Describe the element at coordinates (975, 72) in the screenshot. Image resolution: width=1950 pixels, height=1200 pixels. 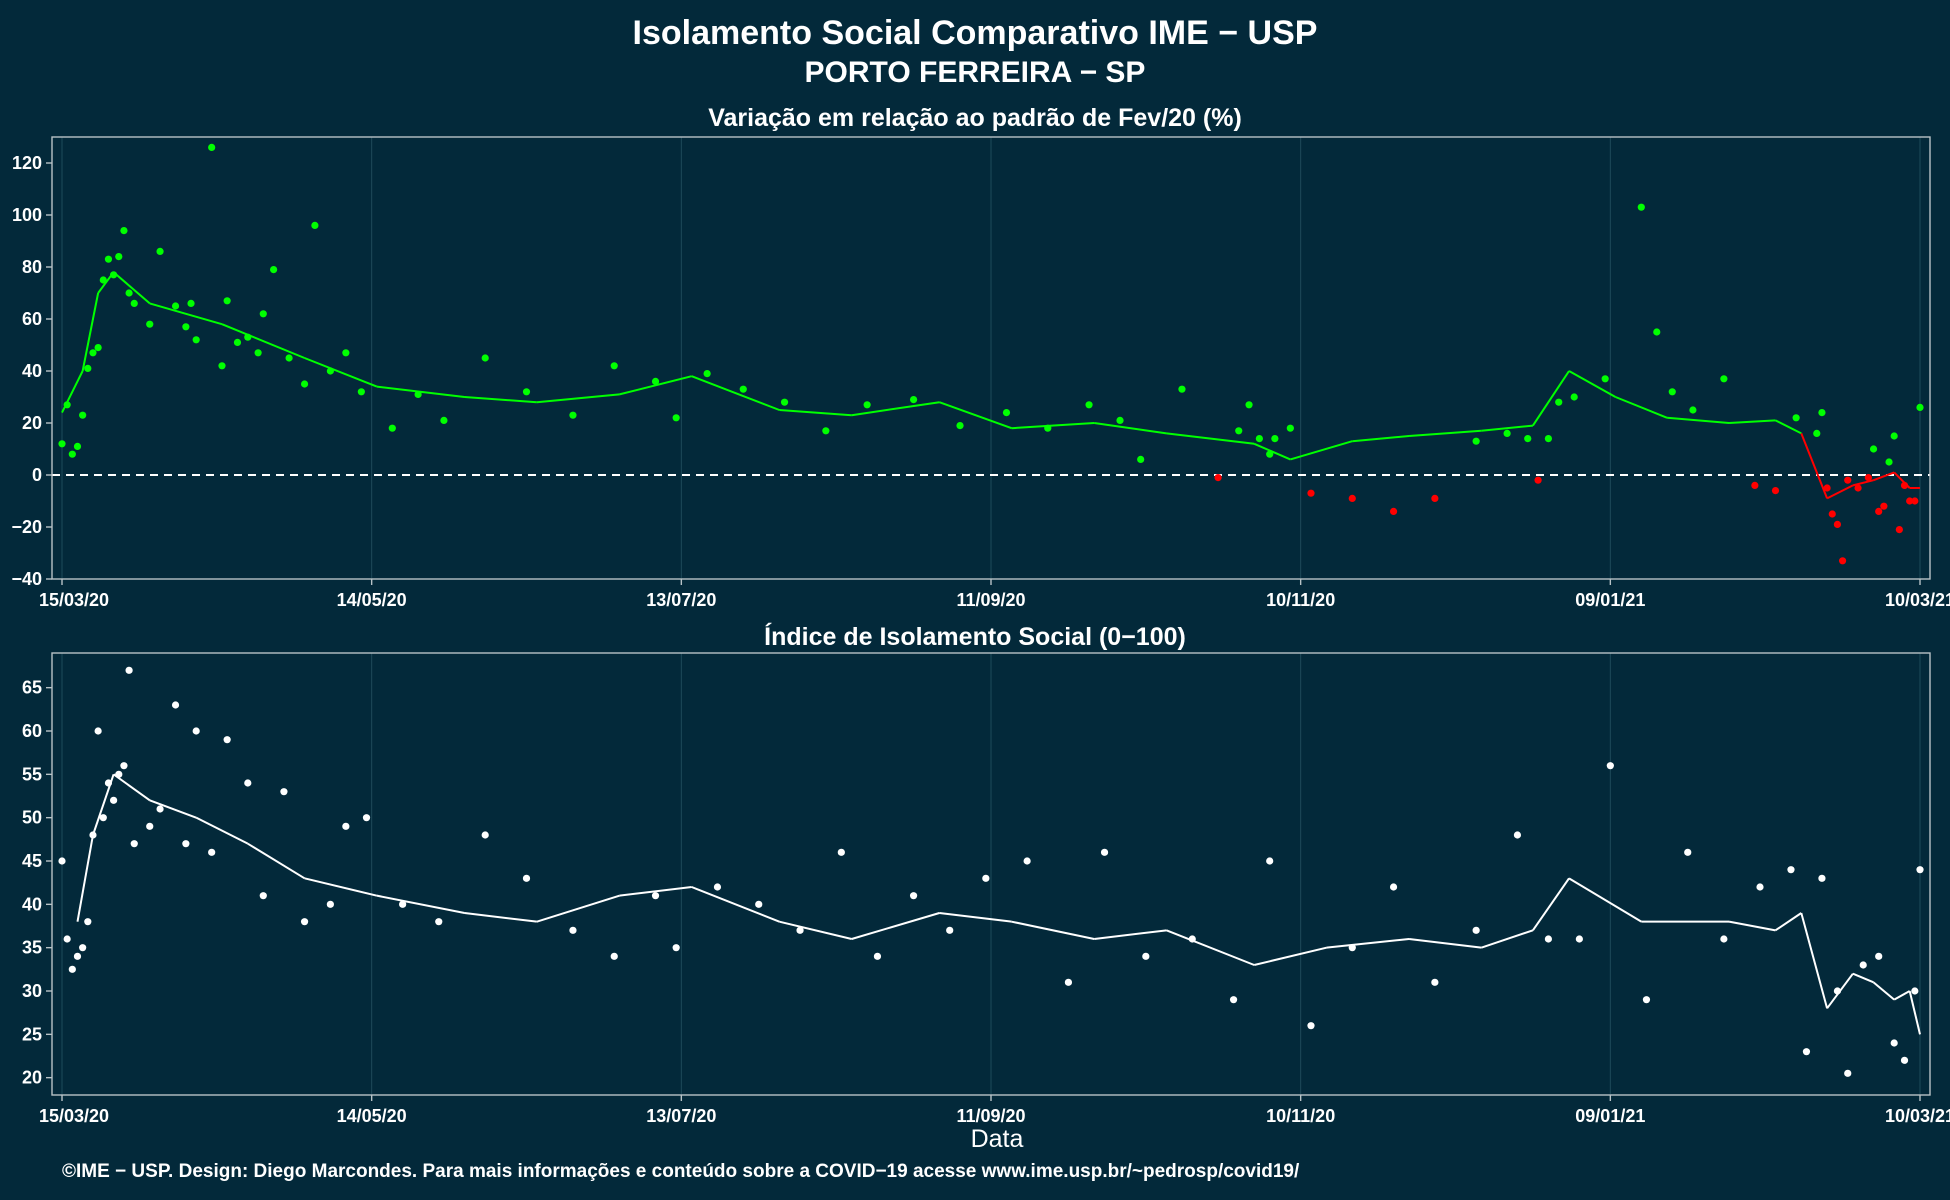
I see `figure-title-line2: PORTO FERREIRA − SP` at that location.